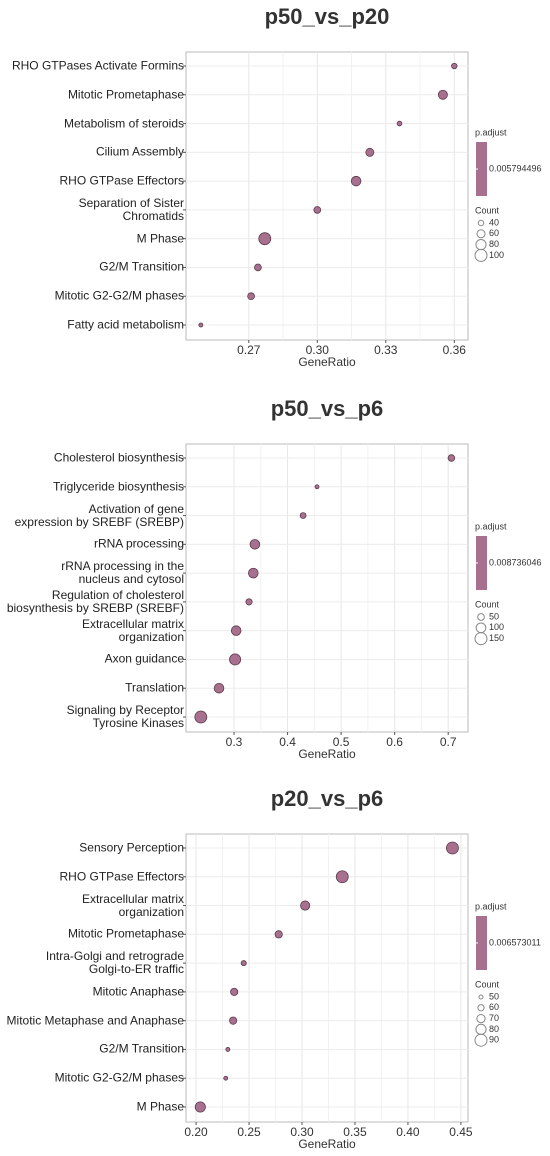  What do you see at coordinates (139, 151) in the screenshot?
I see `category-label: Cilium Assembly` at bounding box center [139, 151].